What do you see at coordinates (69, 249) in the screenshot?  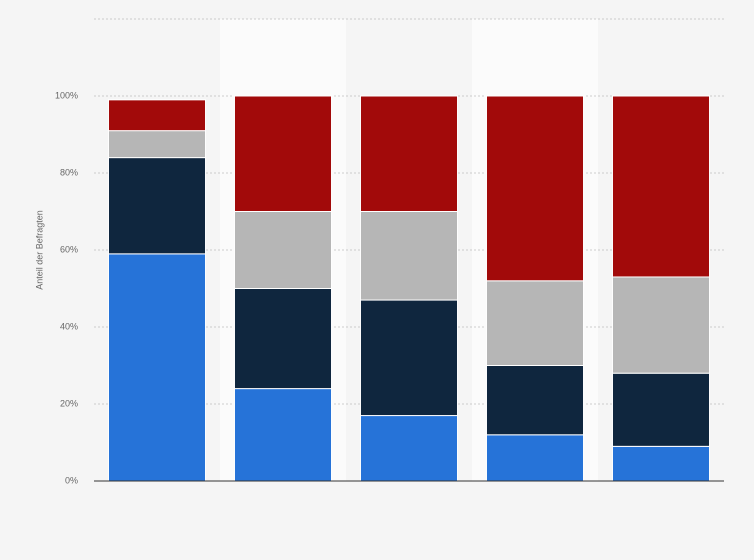 I see `y-tick-label: 60%` at bounding box center [69, 249].